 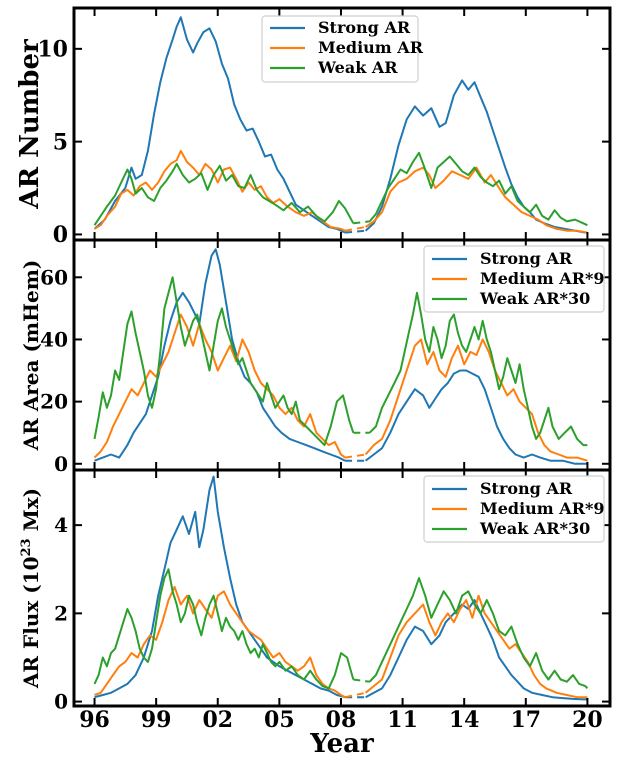 I want to click on ar-number-y-tick-label: 0, so click(x=60, y=235).